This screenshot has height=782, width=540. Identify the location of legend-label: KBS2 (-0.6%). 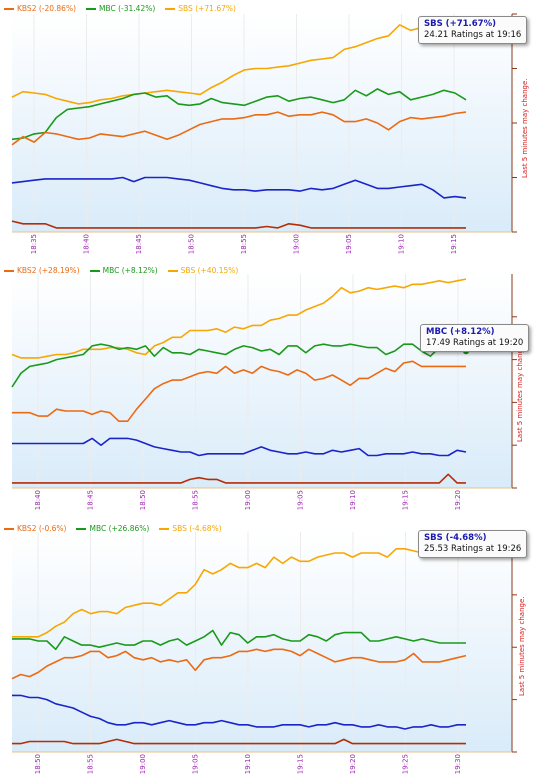
(42, 528).